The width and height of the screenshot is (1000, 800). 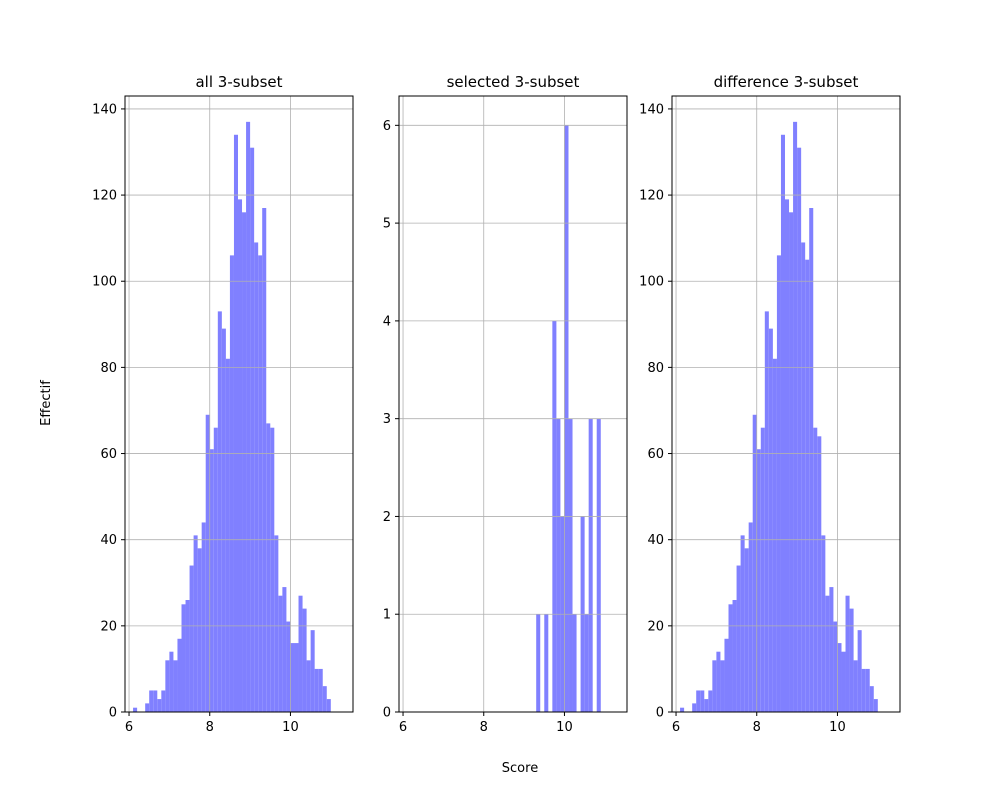 I want to click on y-tick-label: 6, so click(x=387, y=126).